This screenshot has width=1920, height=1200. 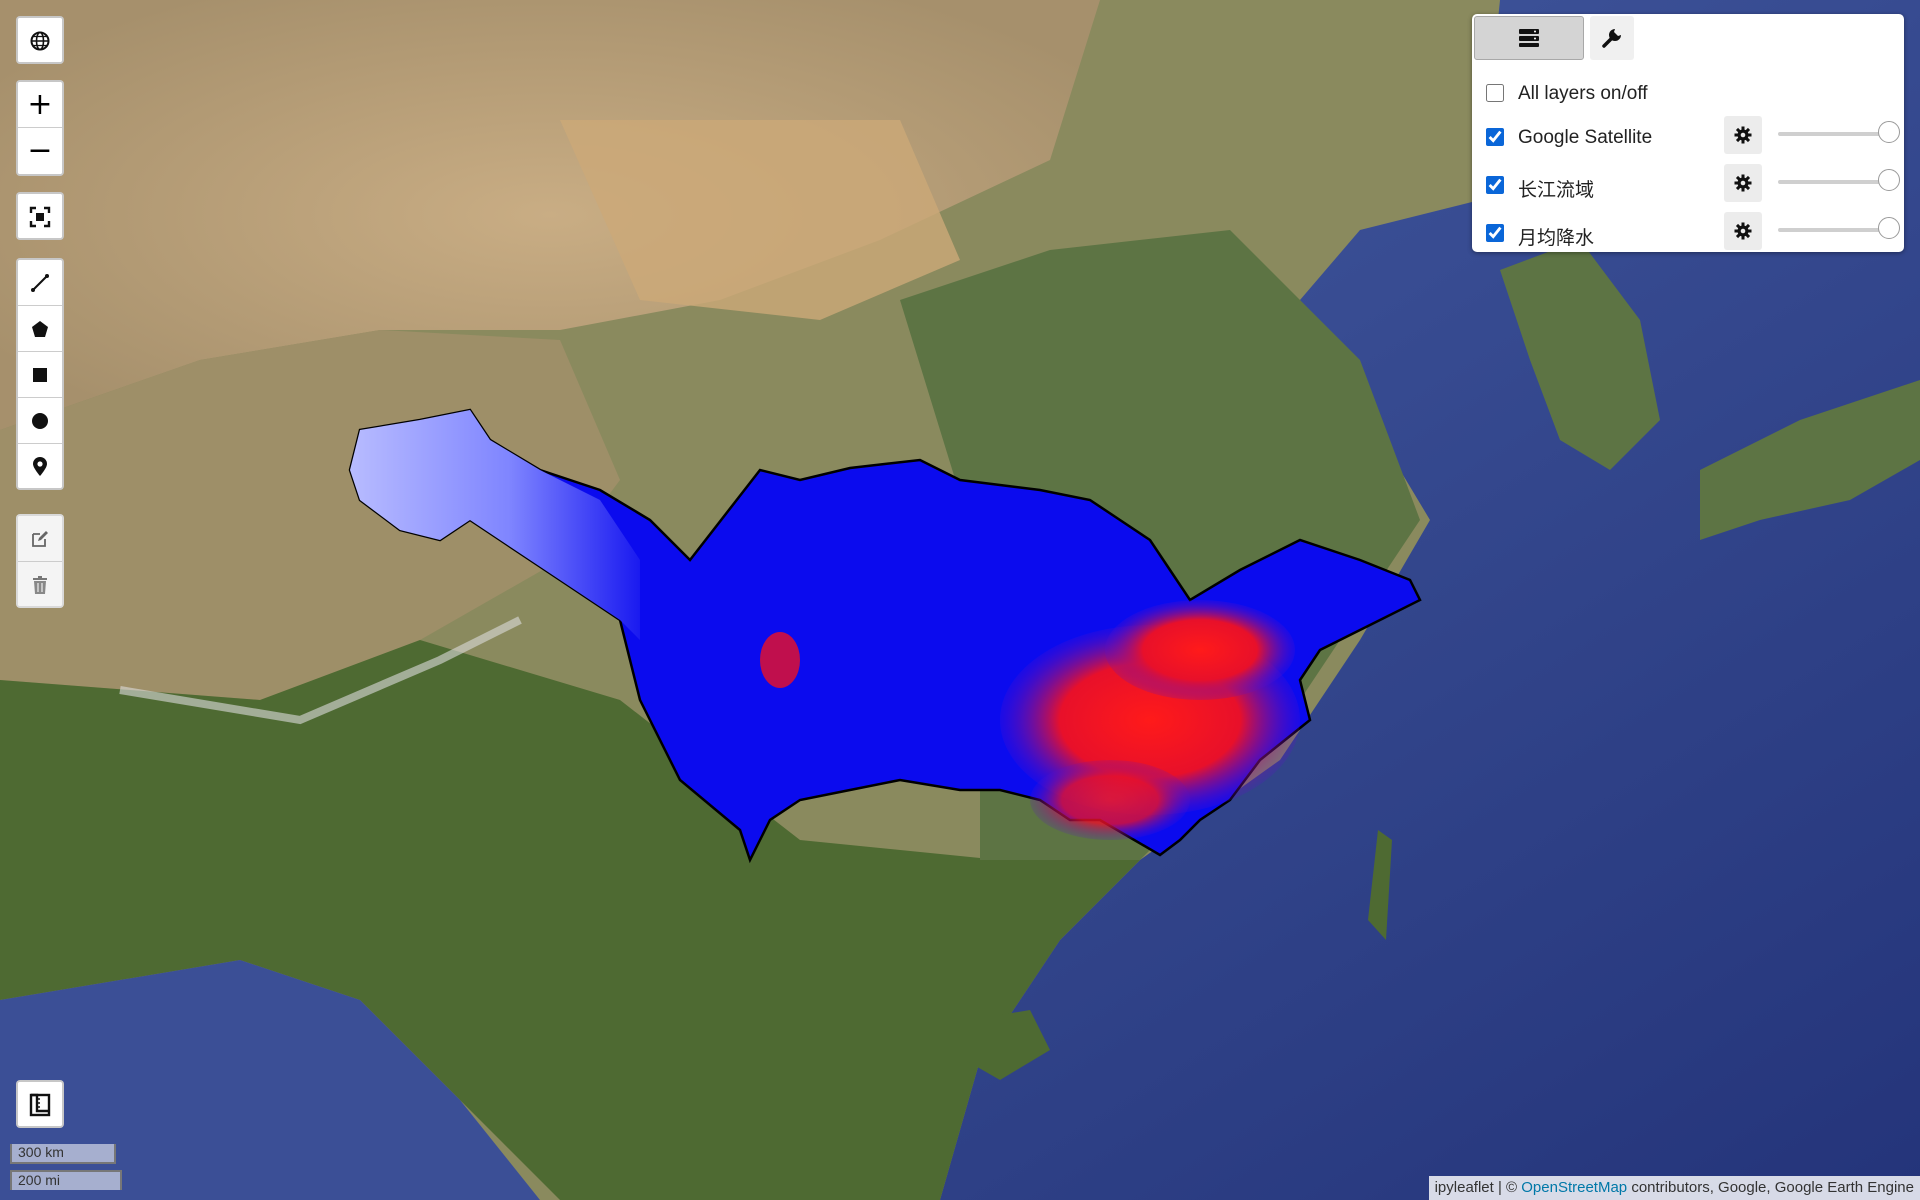 I want to click on layer-checkbox-monthly-precipitation, so click(x=1495, y=233).